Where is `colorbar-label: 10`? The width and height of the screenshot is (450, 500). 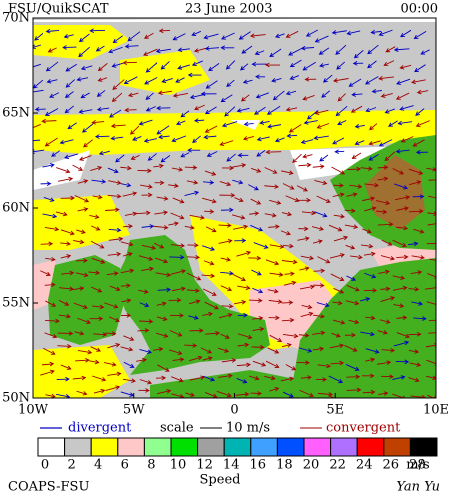
colorbar-label: 10 is located at coordinates (178, 465).